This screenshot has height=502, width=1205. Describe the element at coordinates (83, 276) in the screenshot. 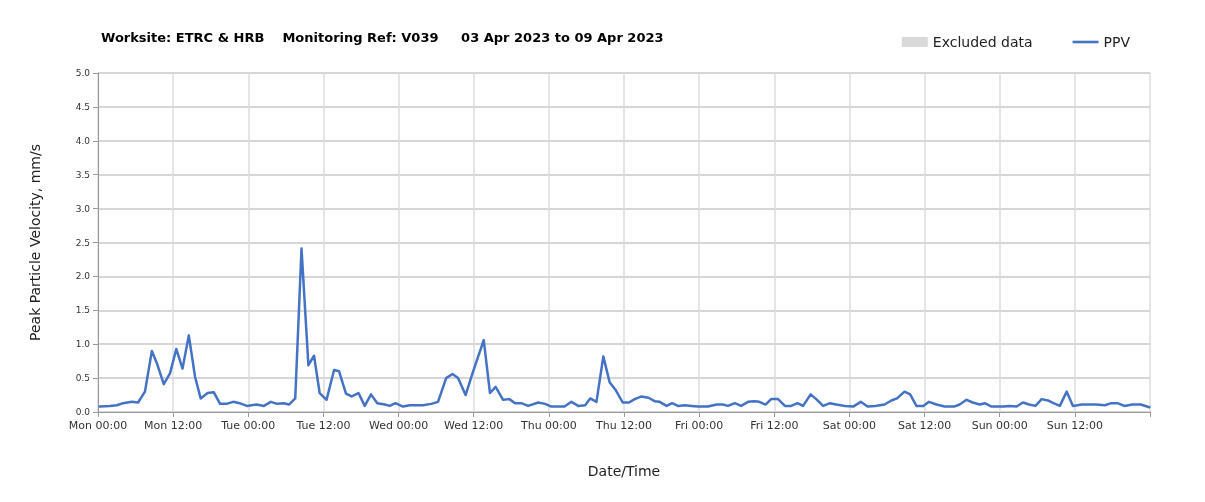

I see `y-tick-label: 2.0` at that location.